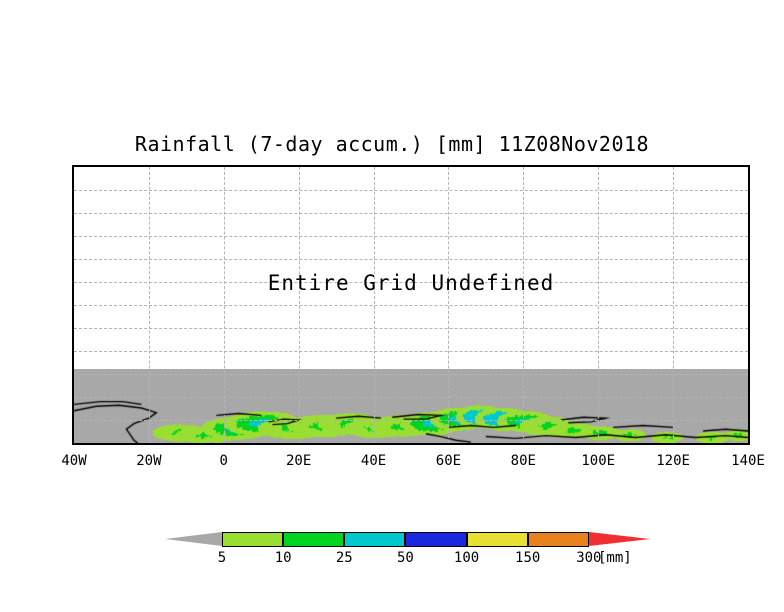 The width and height of the screenshot is (784, 612). I want to click on x-axis-tick-label: 140E, so click(748, 461).